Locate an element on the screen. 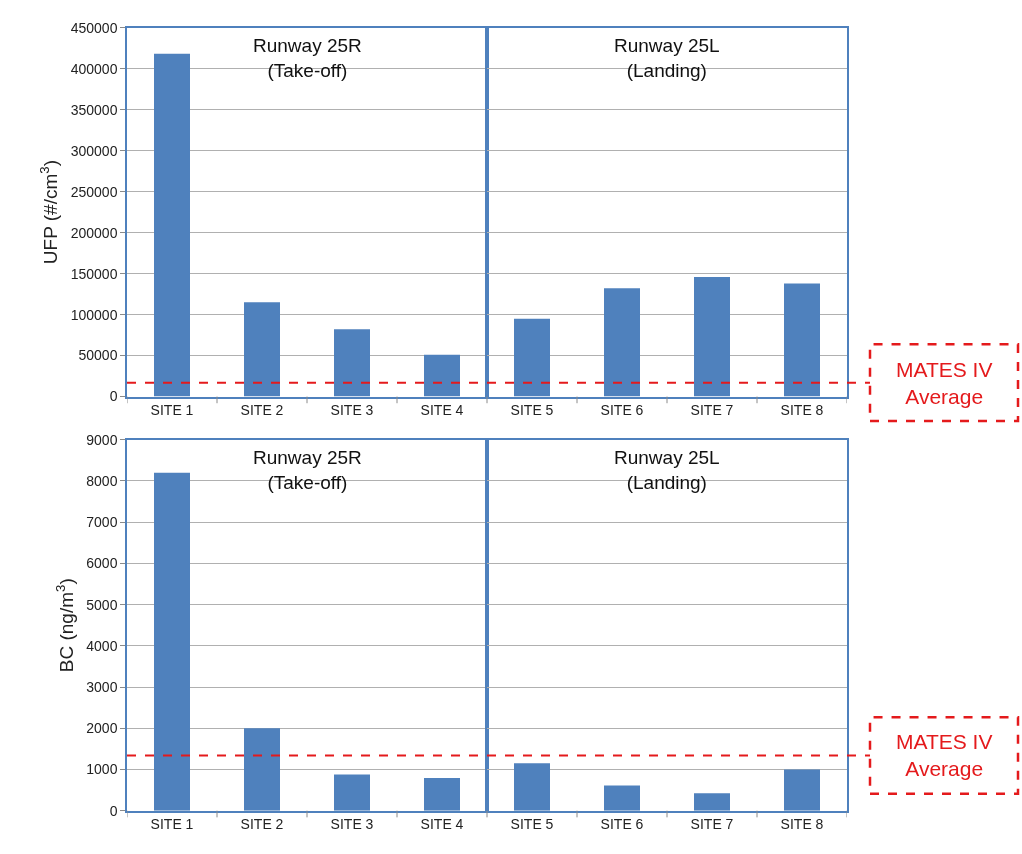 Image resolution: width=1022 pixels, height=854 pixels. y-tick-label: 200000 is located at coordinates (94, 232).